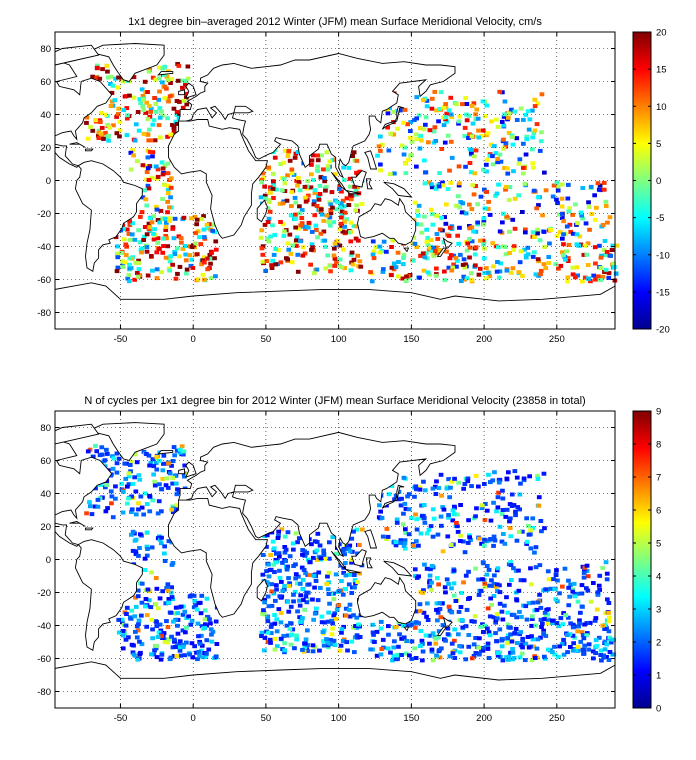  Describe the element at coordinates (44, 214) in the screenshot. I see `y-tick-label-5: -20` at that location.